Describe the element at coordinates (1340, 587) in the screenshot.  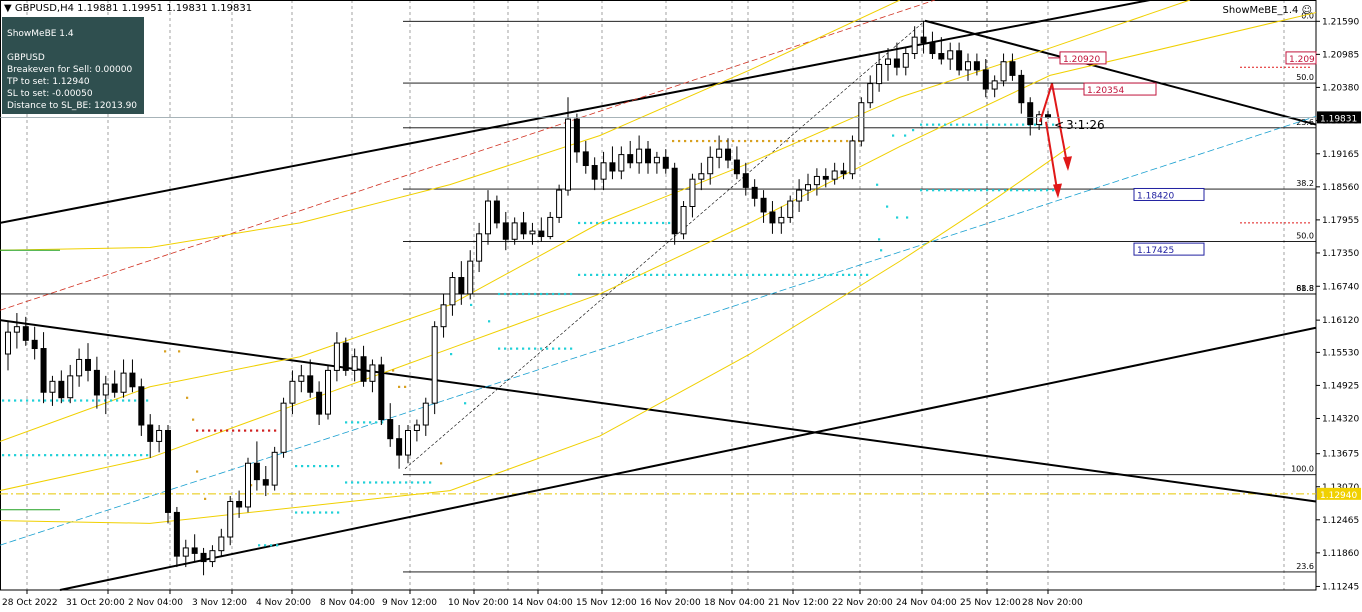
I see `y-tick-label: 1.11245` at that location.